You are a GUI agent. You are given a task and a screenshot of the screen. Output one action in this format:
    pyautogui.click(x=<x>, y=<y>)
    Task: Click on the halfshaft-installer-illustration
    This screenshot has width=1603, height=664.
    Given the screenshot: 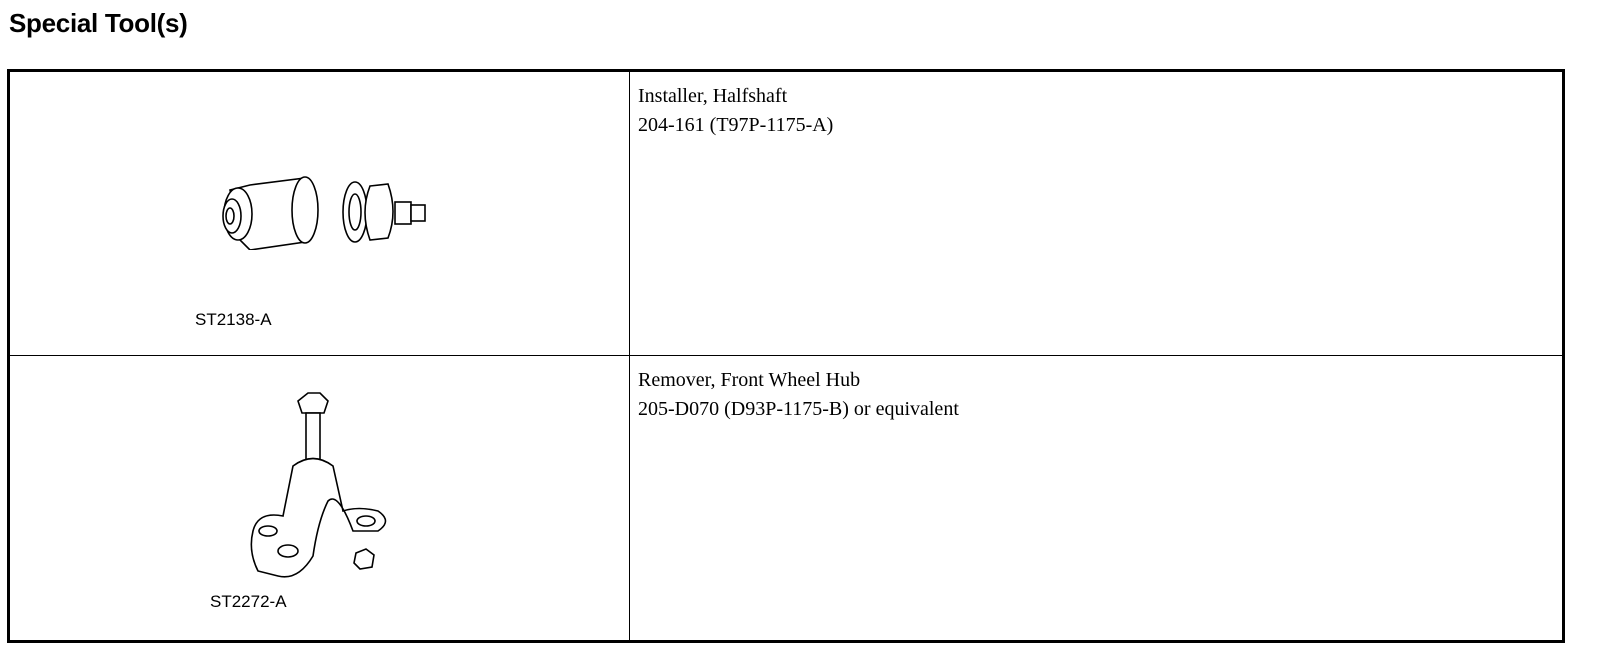 What is the action you would take?
    pyautogui.click(x=324, y=213)
    